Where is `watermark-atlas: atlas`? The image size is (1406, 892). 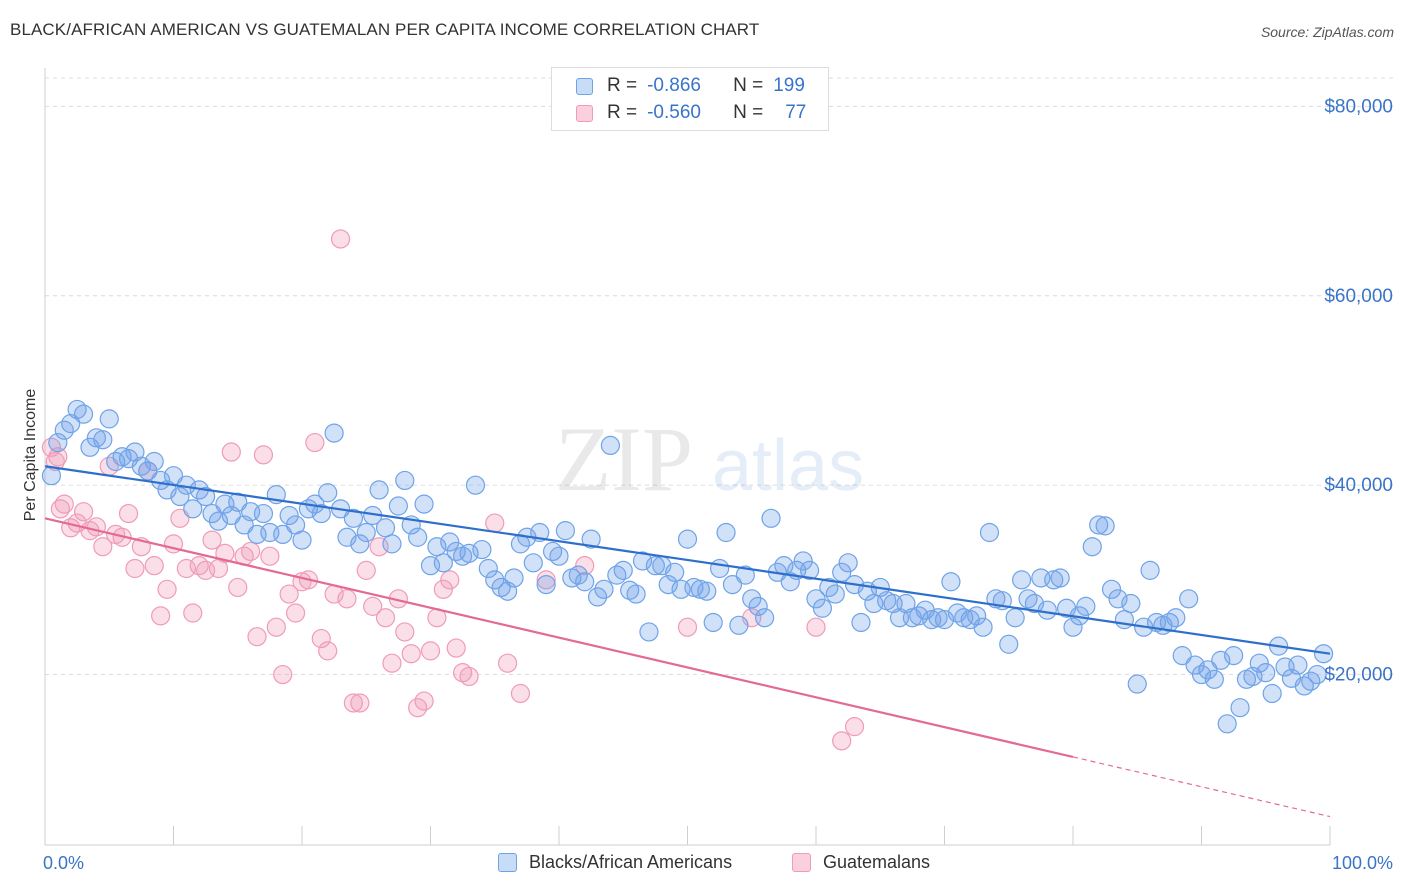
watermark-atlas: atlas is located at coordinates (788, 466).